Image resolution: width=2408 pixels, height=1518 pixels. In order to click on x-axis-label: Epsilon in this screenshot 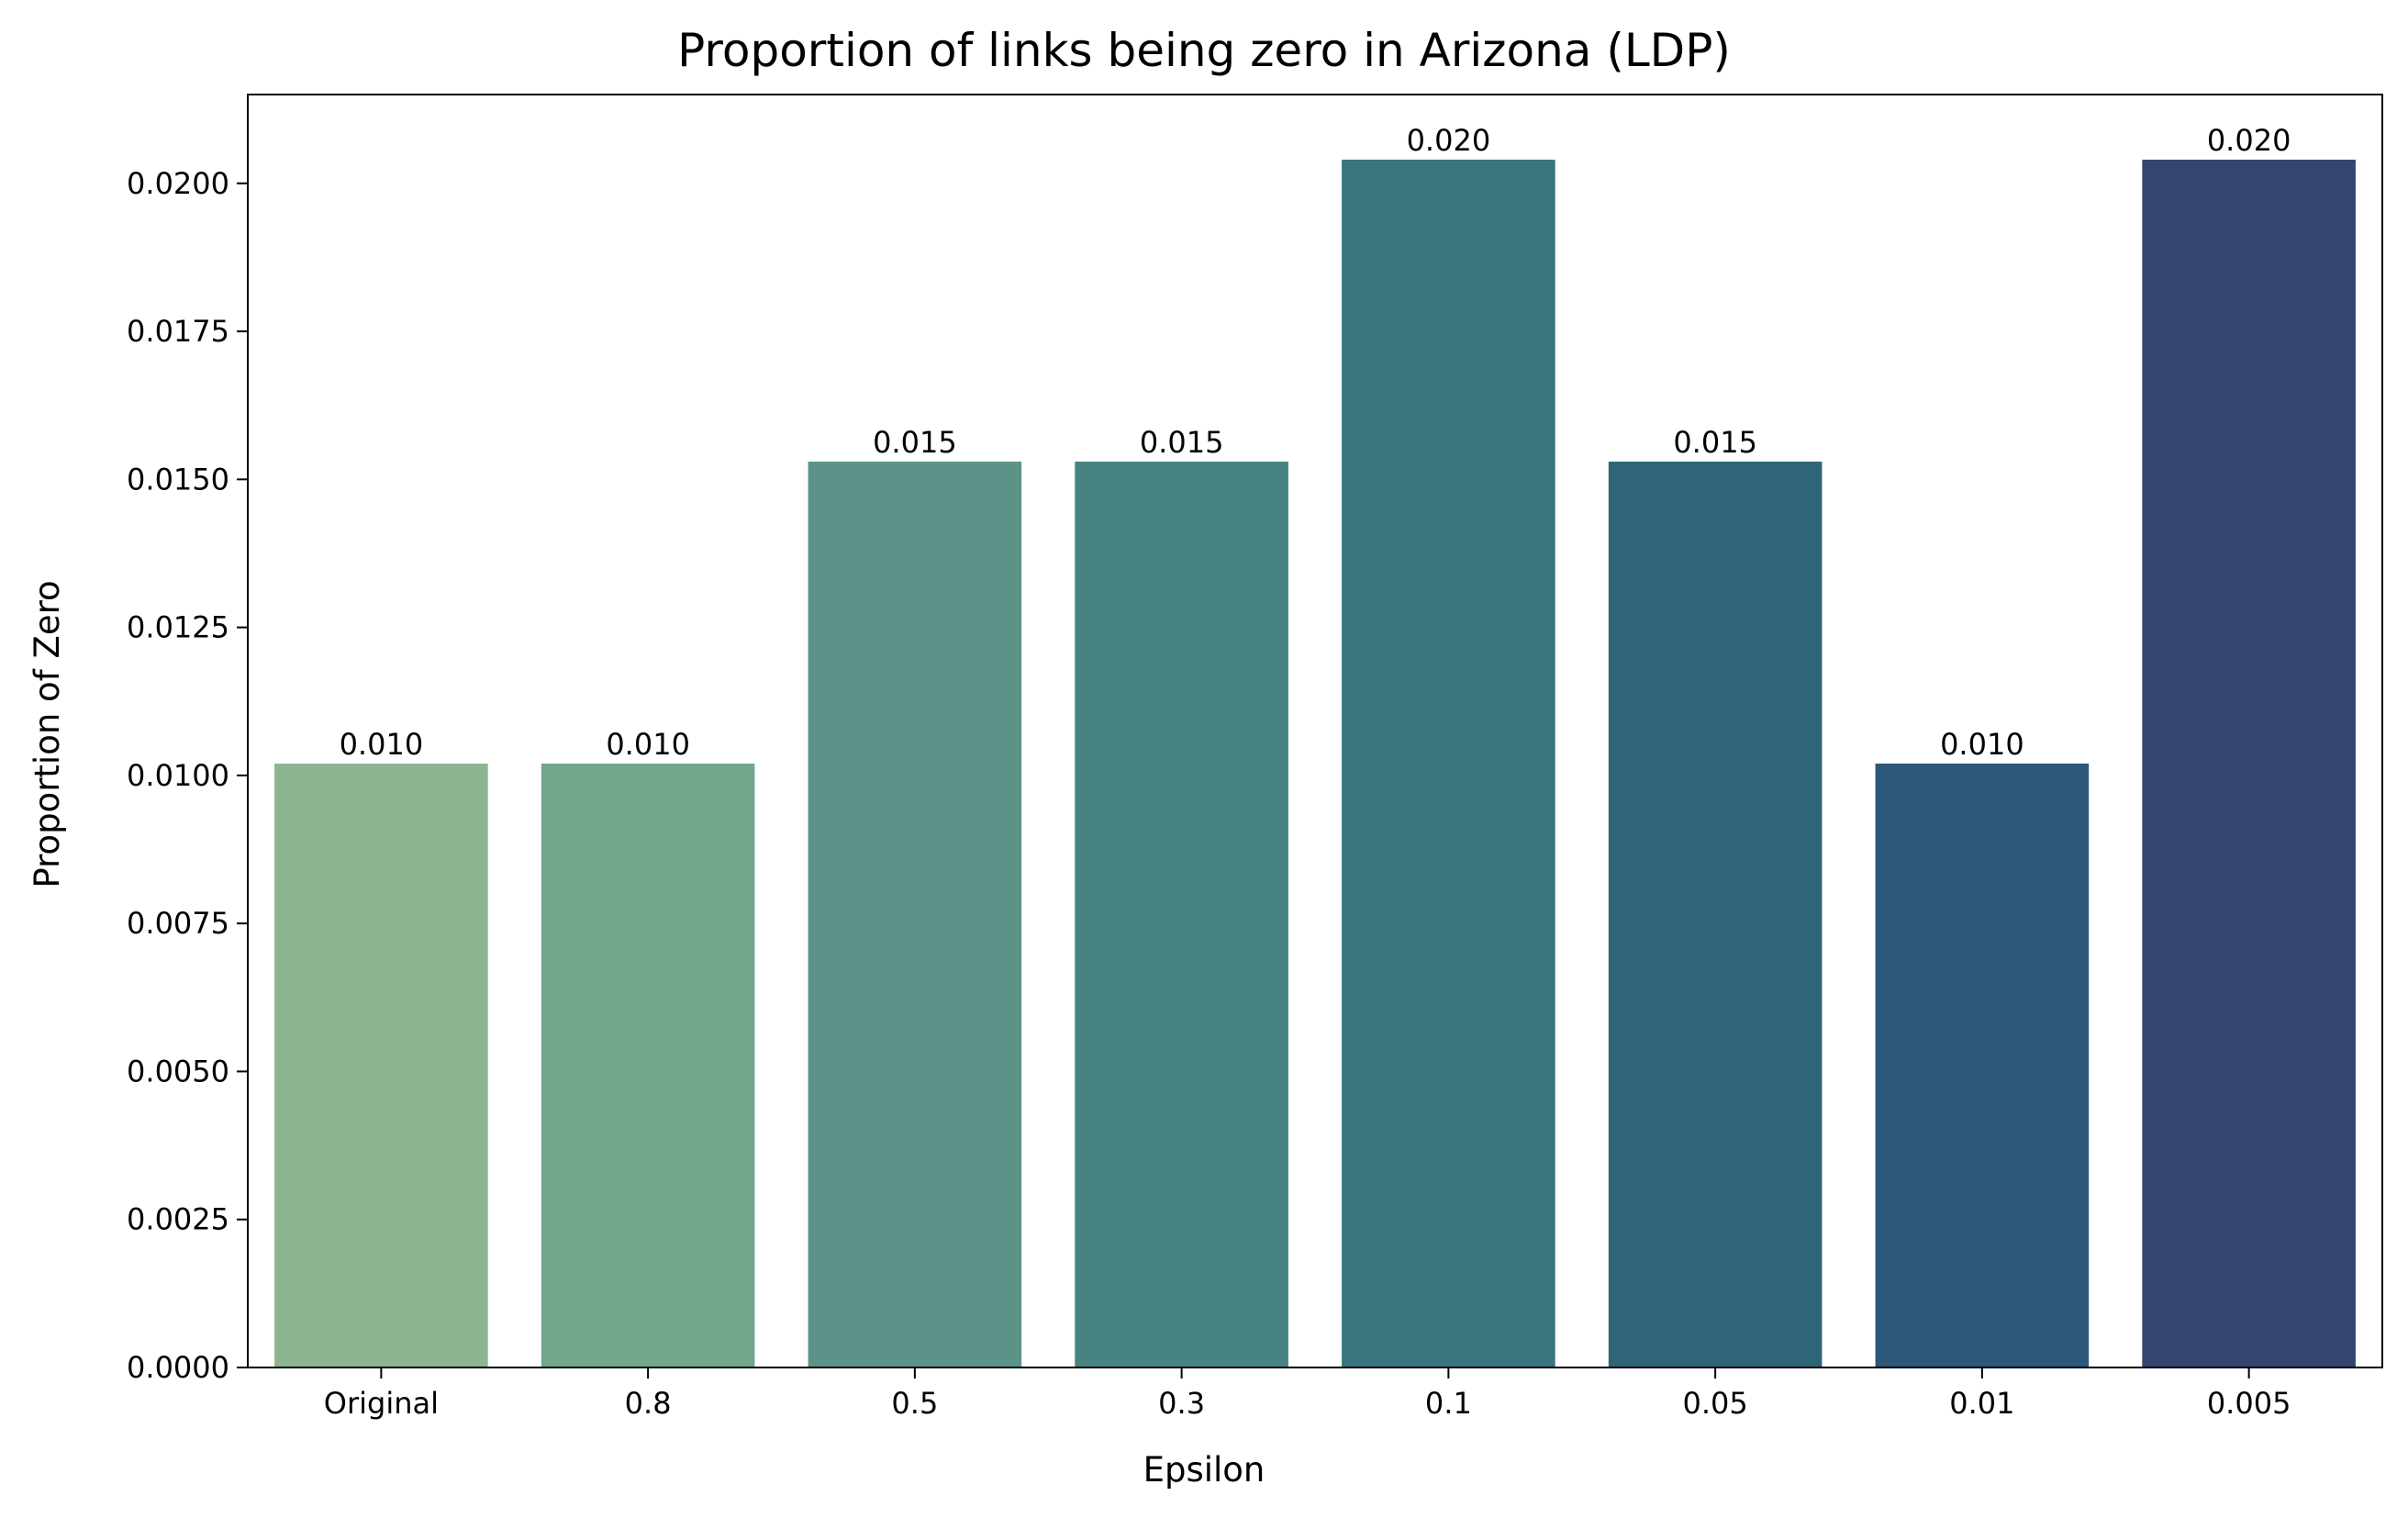, I will do `click(1204, 1470)`.